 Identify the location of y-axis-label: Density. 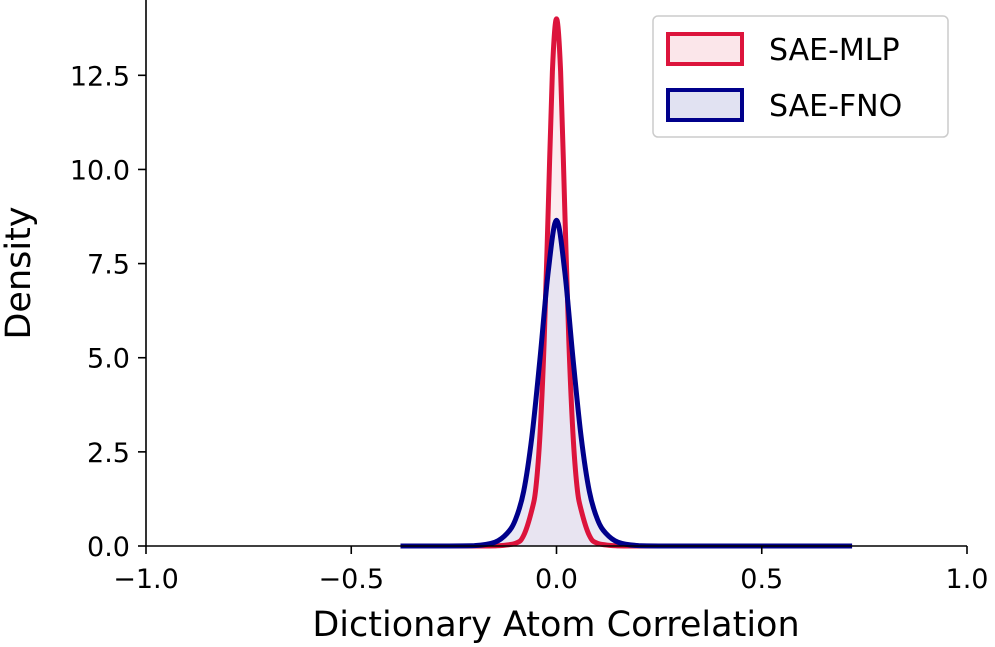
(19, 272).